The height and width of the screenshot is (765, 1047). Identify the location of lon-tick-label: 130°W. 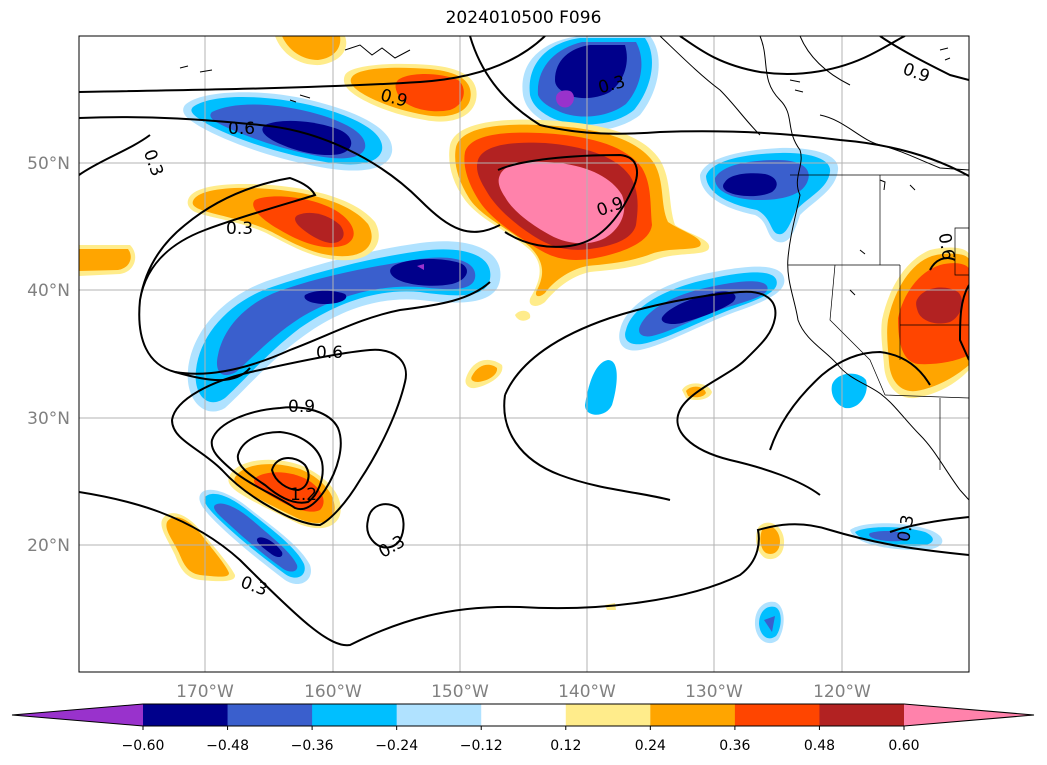
(714, 692).